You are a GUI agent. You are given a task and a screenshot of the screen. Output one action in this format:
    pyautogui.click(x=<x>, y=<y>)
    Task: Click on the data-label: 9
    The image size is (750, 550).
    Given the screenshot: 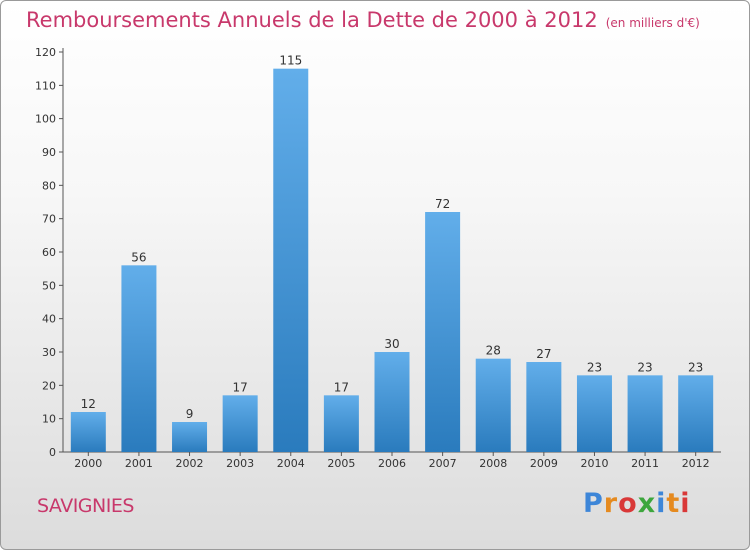 What is the action you would take?
    pyautogui.click(x=190, y=414)
    